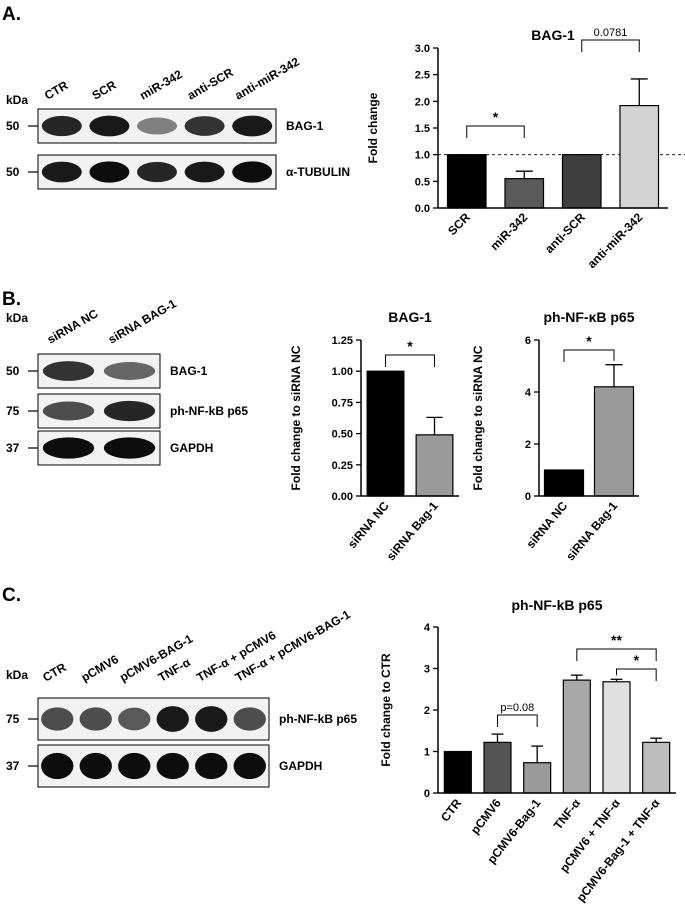  Describe the element at coordinates (386, 710) in the screenshot. I see `chart-C-ylabel: Fold change to CTR` at that location.